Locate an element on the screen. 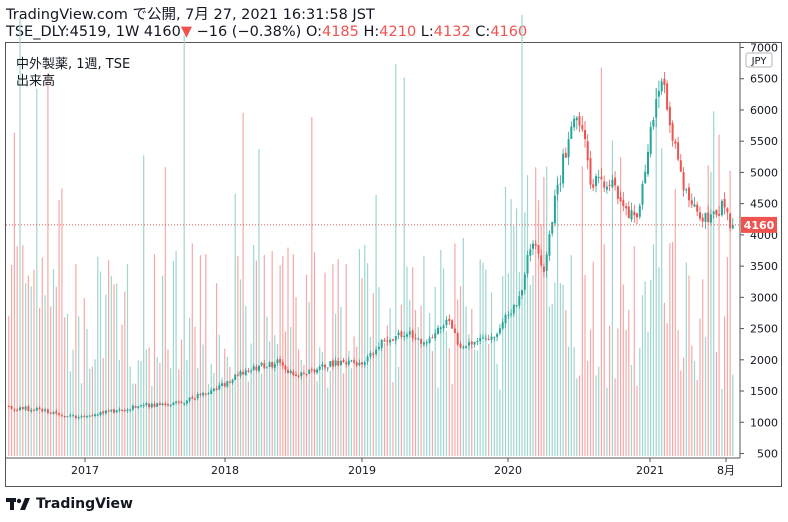  currency-badge is located at coordinates (759, 60).